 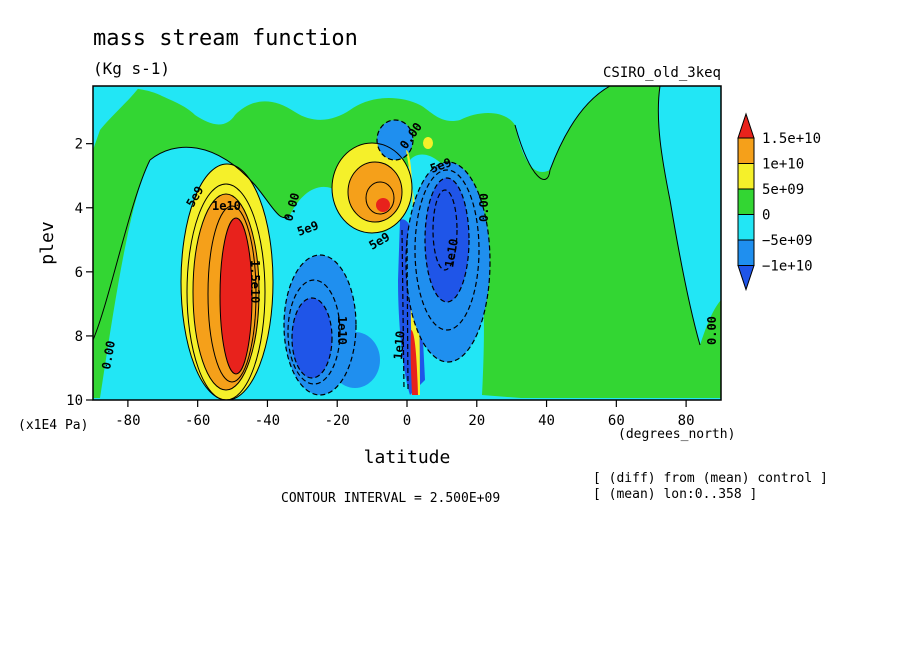 I want to click on south-neg-core, so click(x=312, y=338).